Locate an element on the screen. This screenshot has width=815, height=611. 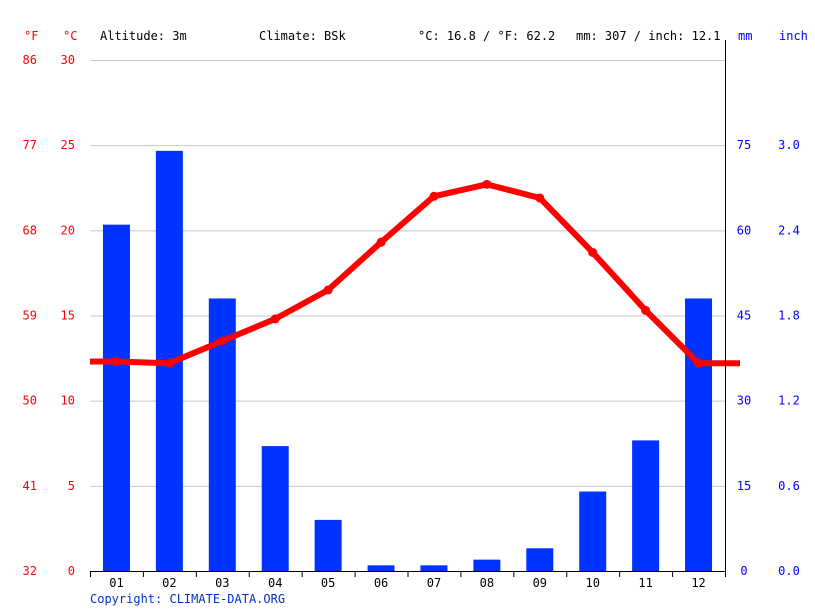
celsius-tick-label: 5 is located at coordinates (71, 486).